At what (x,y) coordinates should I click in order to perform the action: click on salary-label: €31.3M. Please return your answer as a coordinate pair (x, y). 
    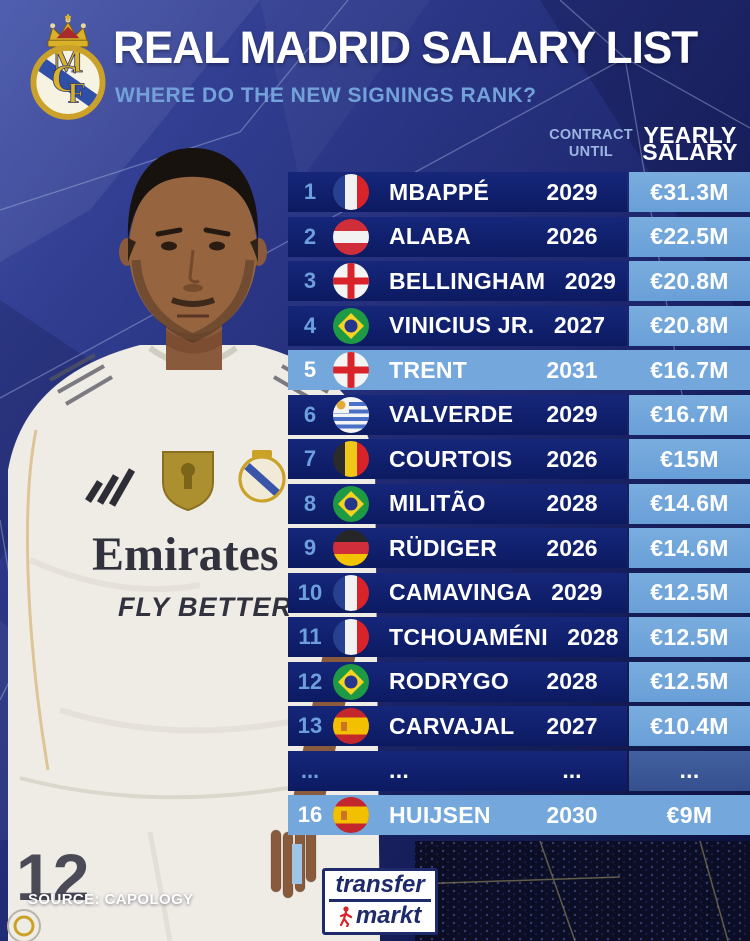
    Looking at the image, I should click on (689, 191).